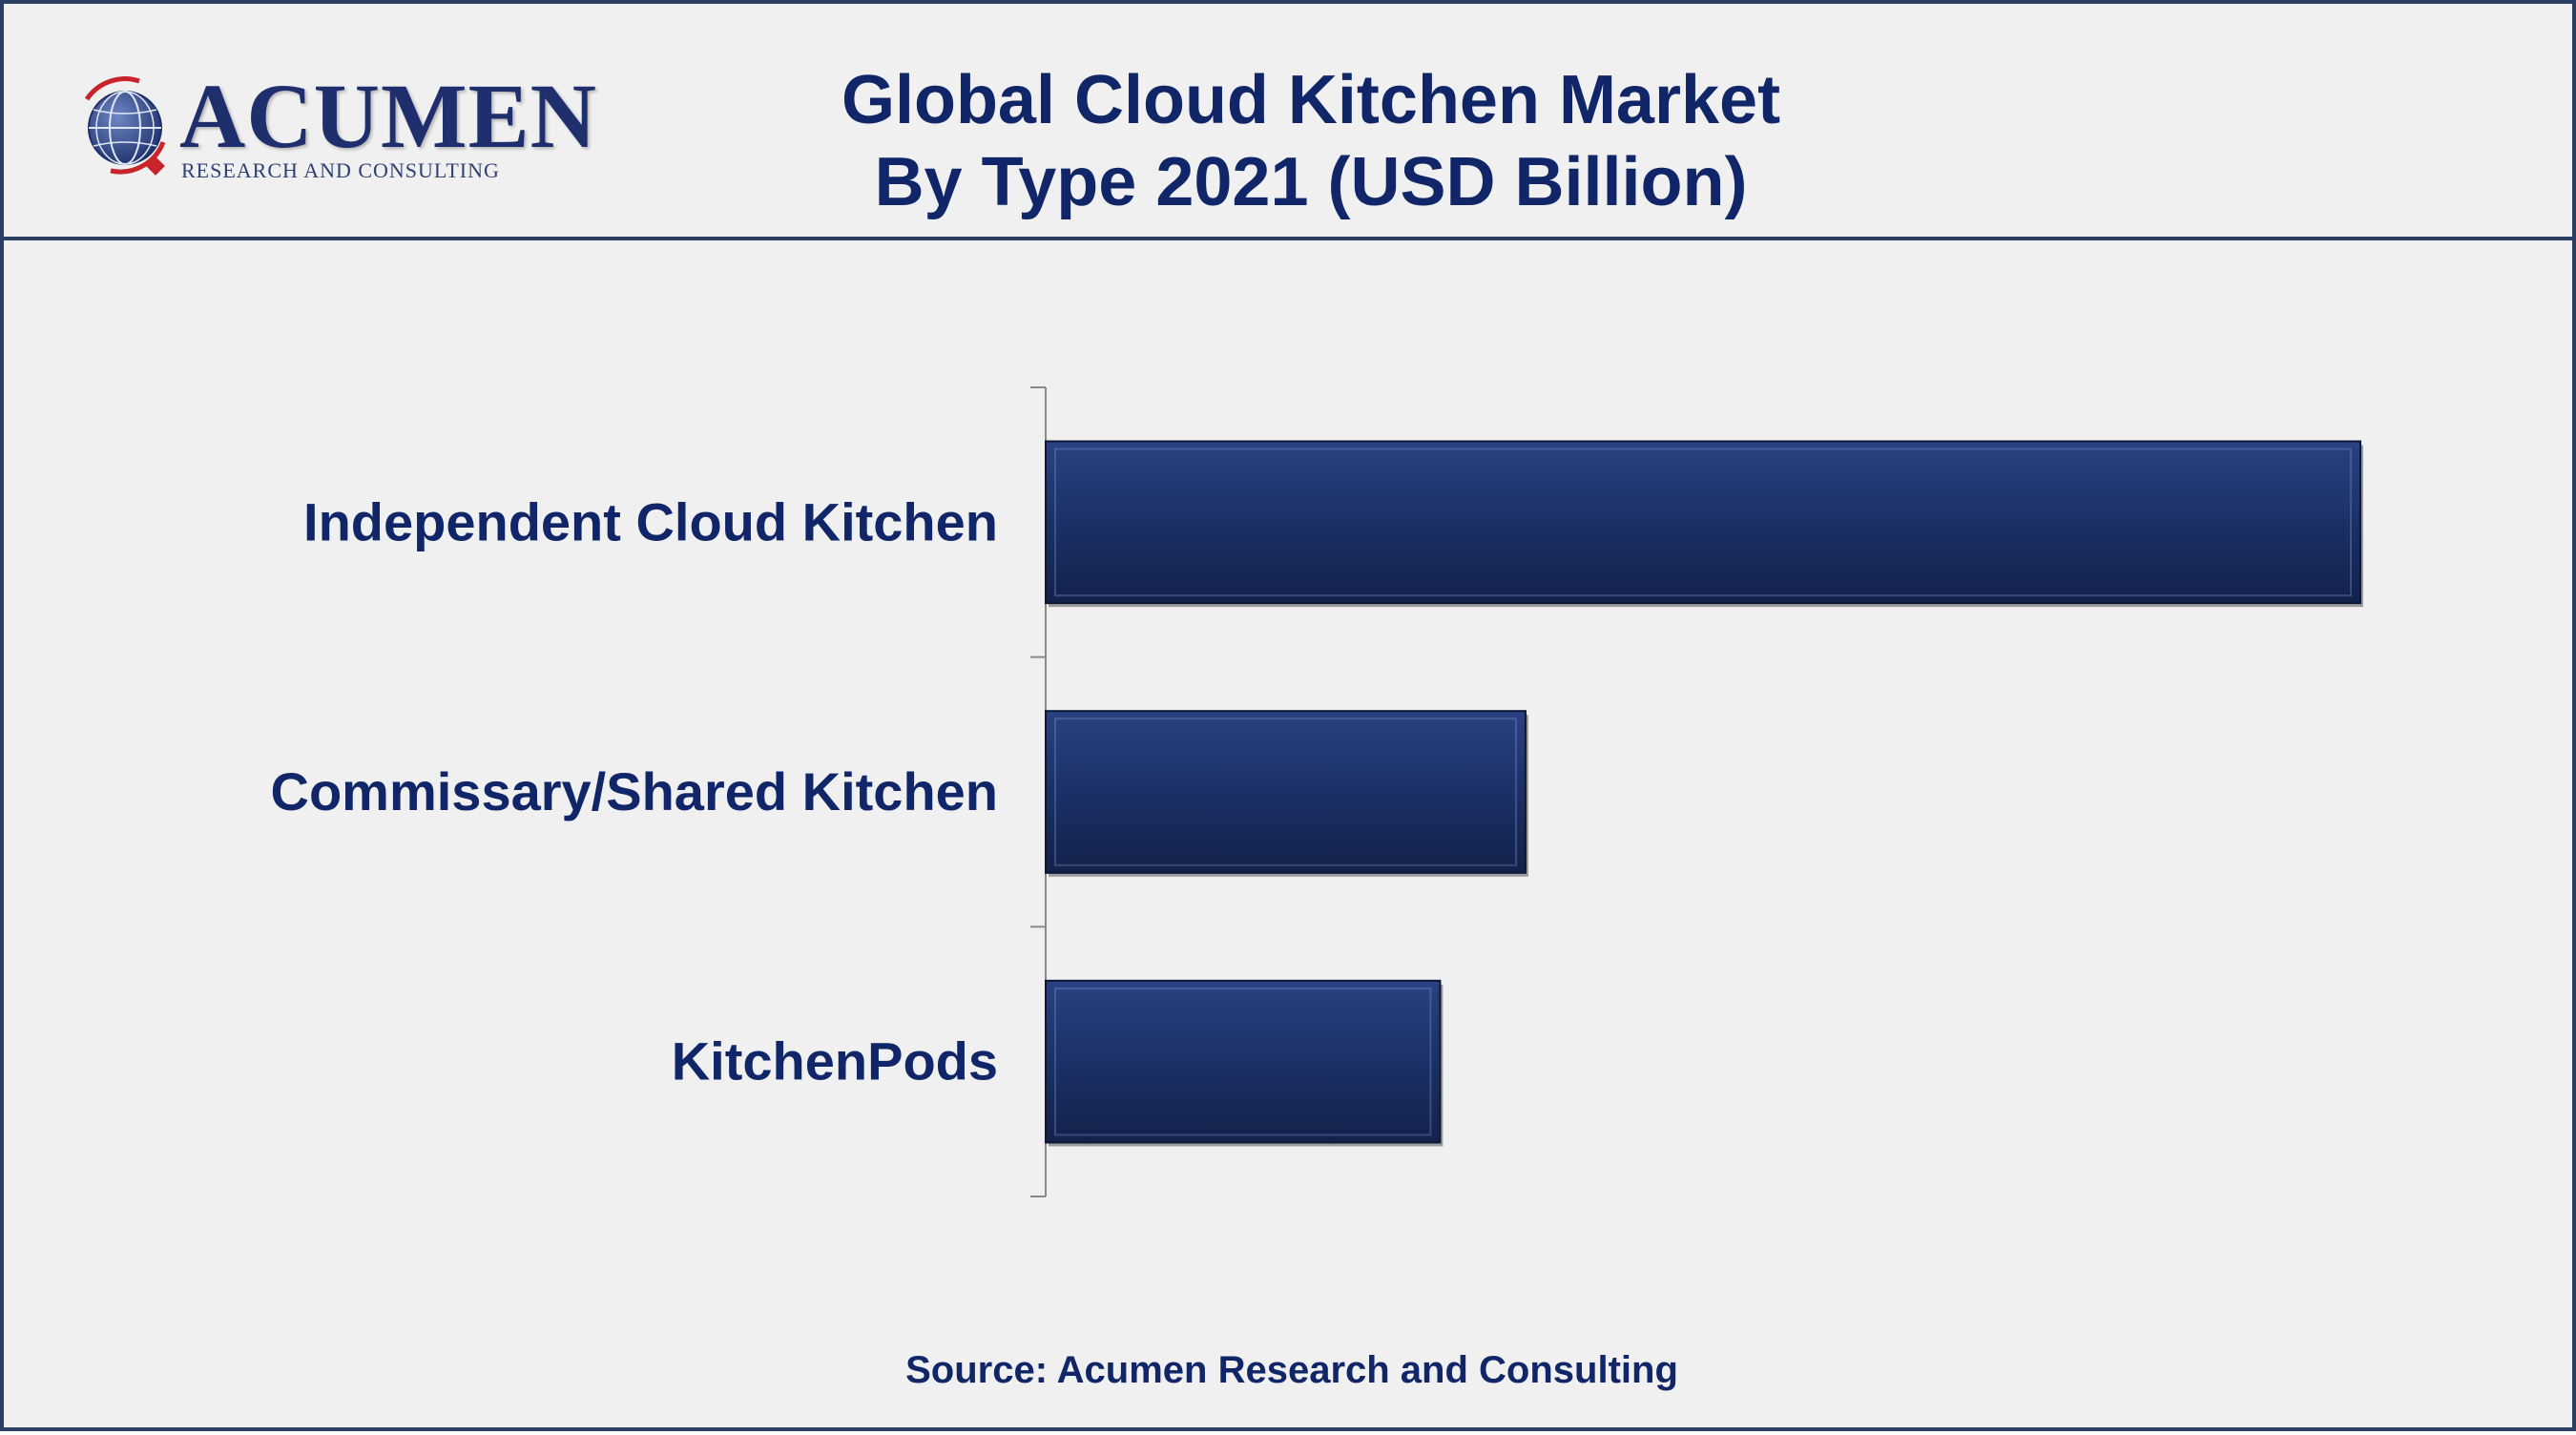 Image resolution: width=2576 pixels, height=1435 pixels. I want to click on logo-tagline: RESEARCH AND CONSULTING, so click(340, 170).